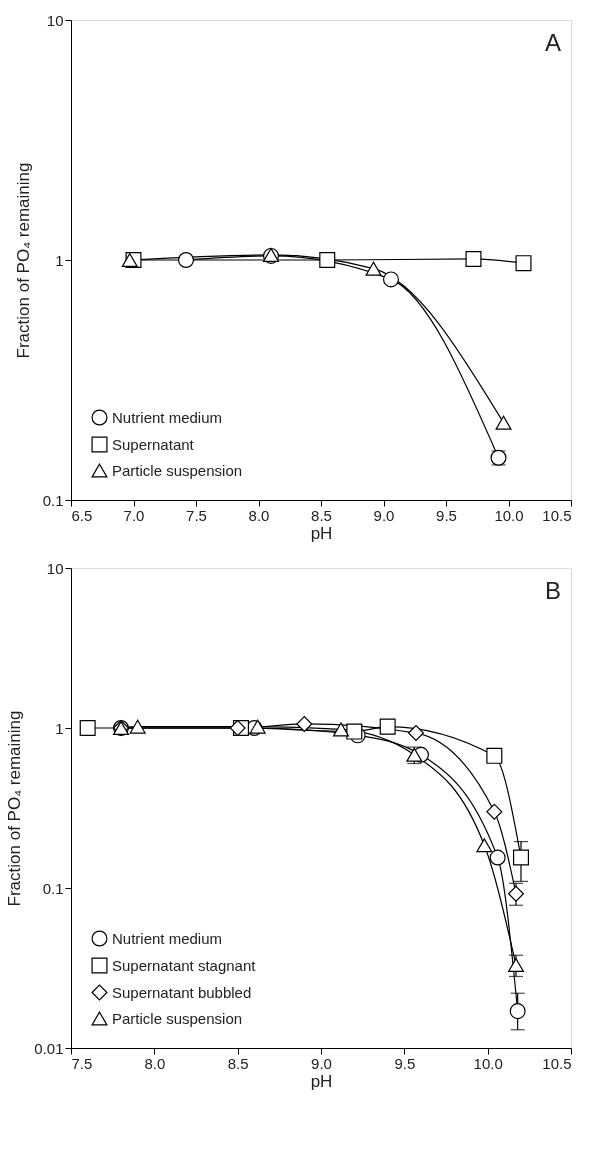  Describe the element at coordinates (184, 965) in the screenshot. I see `legend-label: Supernatant stagnant` at that location.